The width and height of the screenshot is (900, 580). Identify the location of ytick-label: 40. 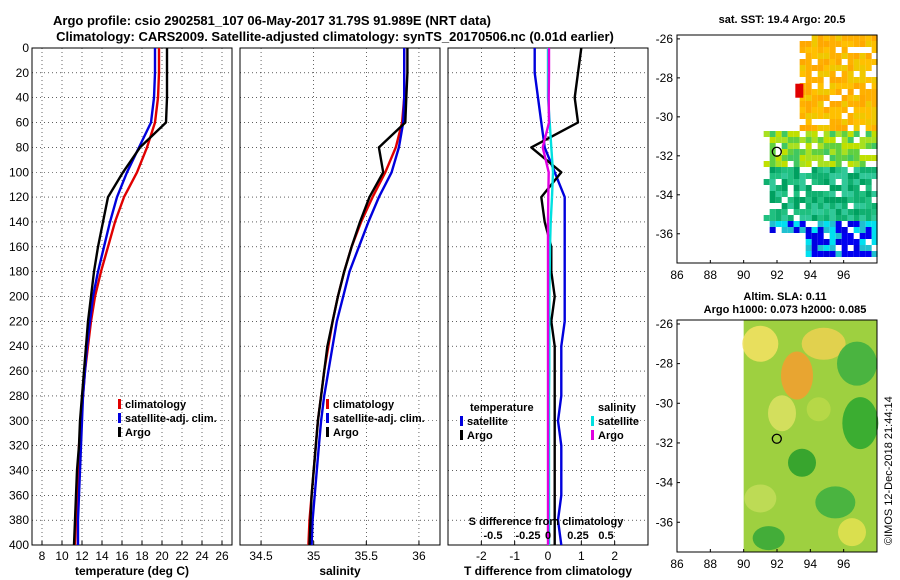
(23, 98).